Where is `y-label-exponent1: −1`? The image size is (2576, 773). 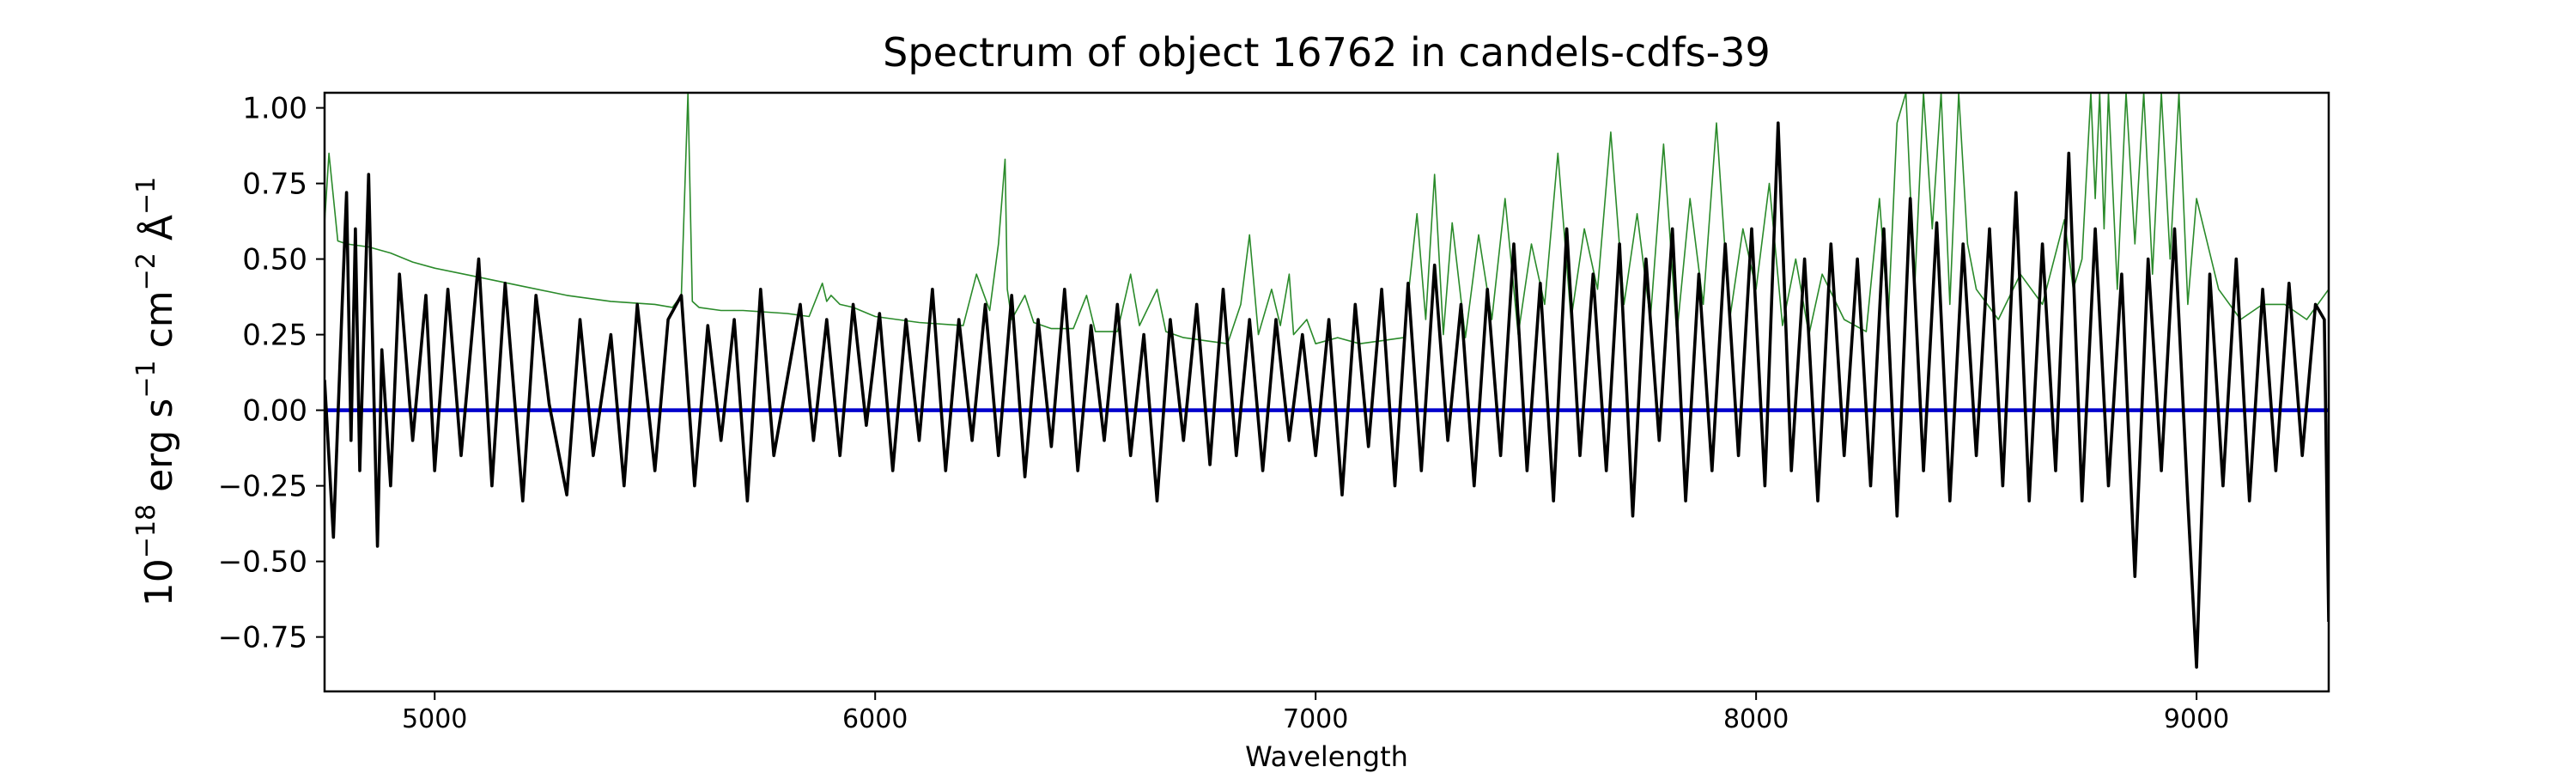 y-label-exponent1: −1 is located at coordinates (146, 379).